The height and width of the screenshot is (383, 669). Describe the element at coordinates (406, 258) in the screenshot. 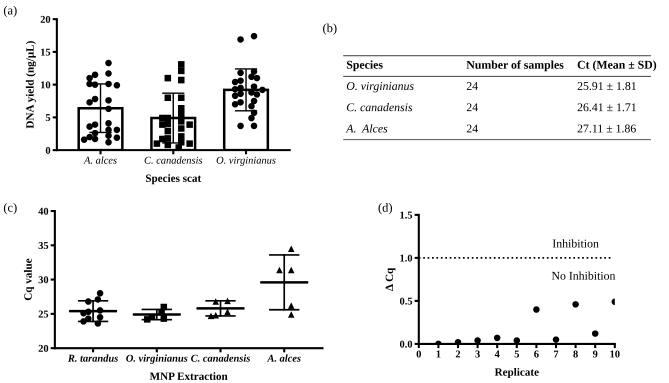

I see `y-tick-label: 1.0` at that location.